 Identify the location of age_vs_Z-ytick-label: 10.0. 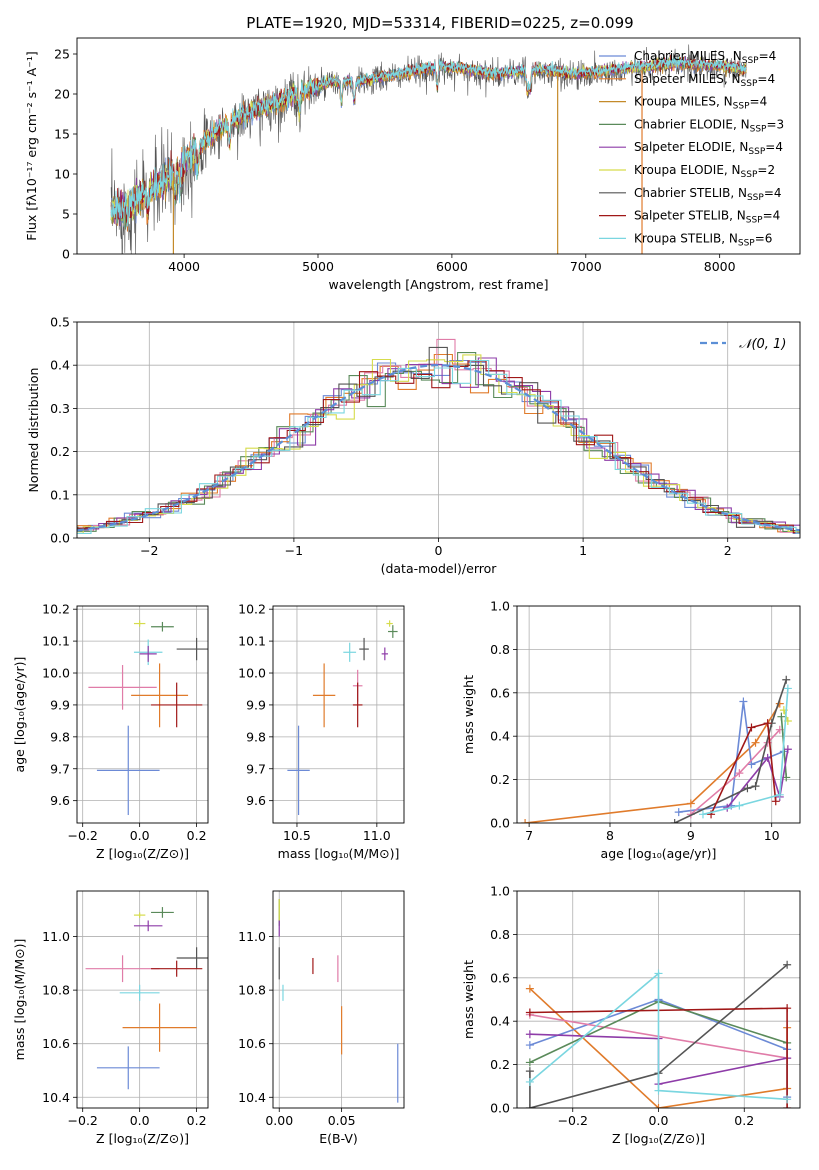
(56, 673).